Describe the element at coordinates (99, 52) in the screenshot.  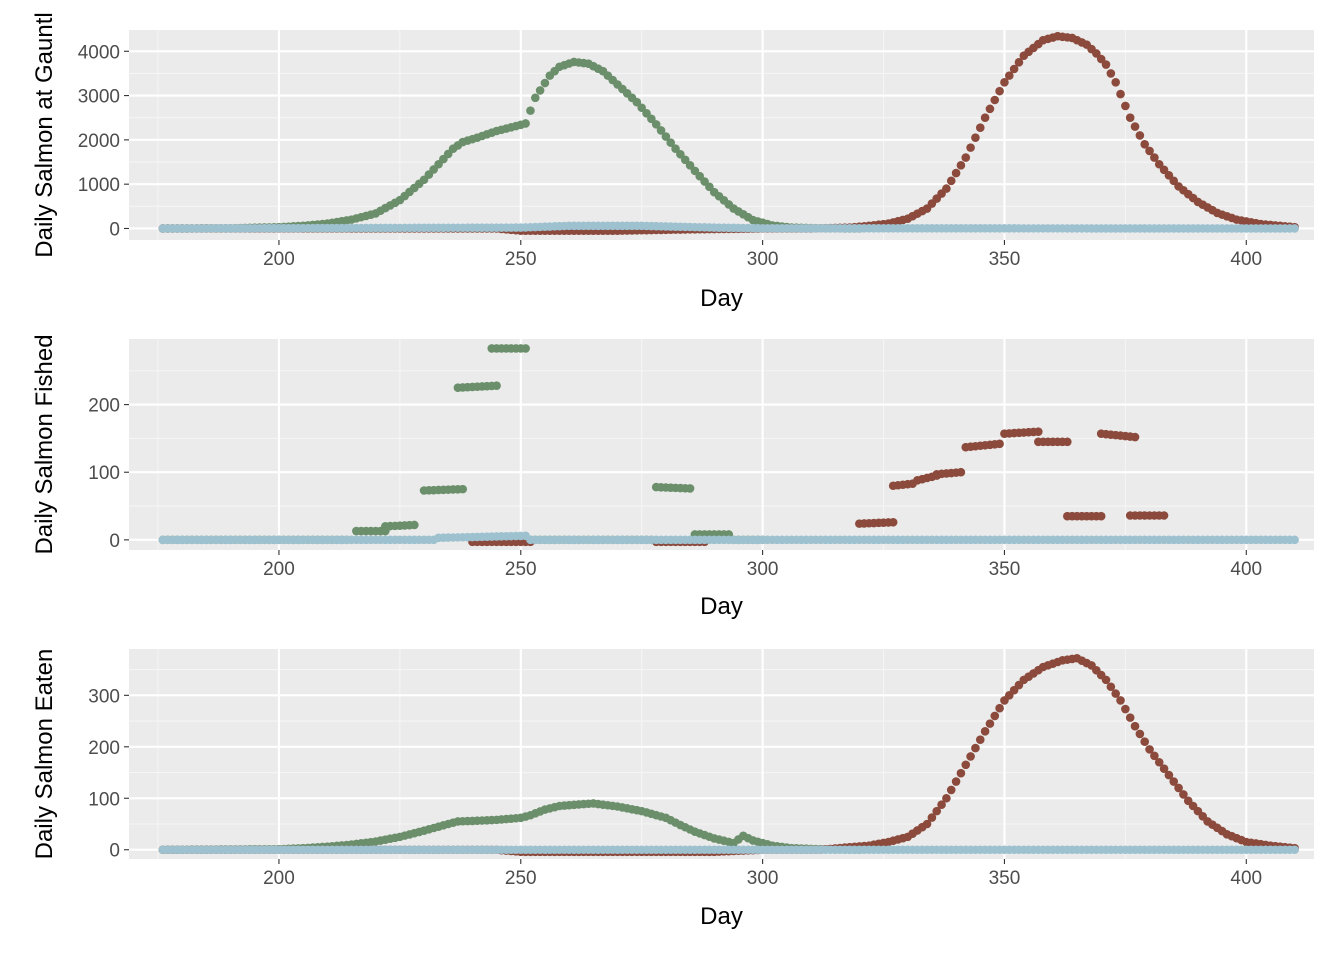
I see `y-tick-label: 4000` at that location.